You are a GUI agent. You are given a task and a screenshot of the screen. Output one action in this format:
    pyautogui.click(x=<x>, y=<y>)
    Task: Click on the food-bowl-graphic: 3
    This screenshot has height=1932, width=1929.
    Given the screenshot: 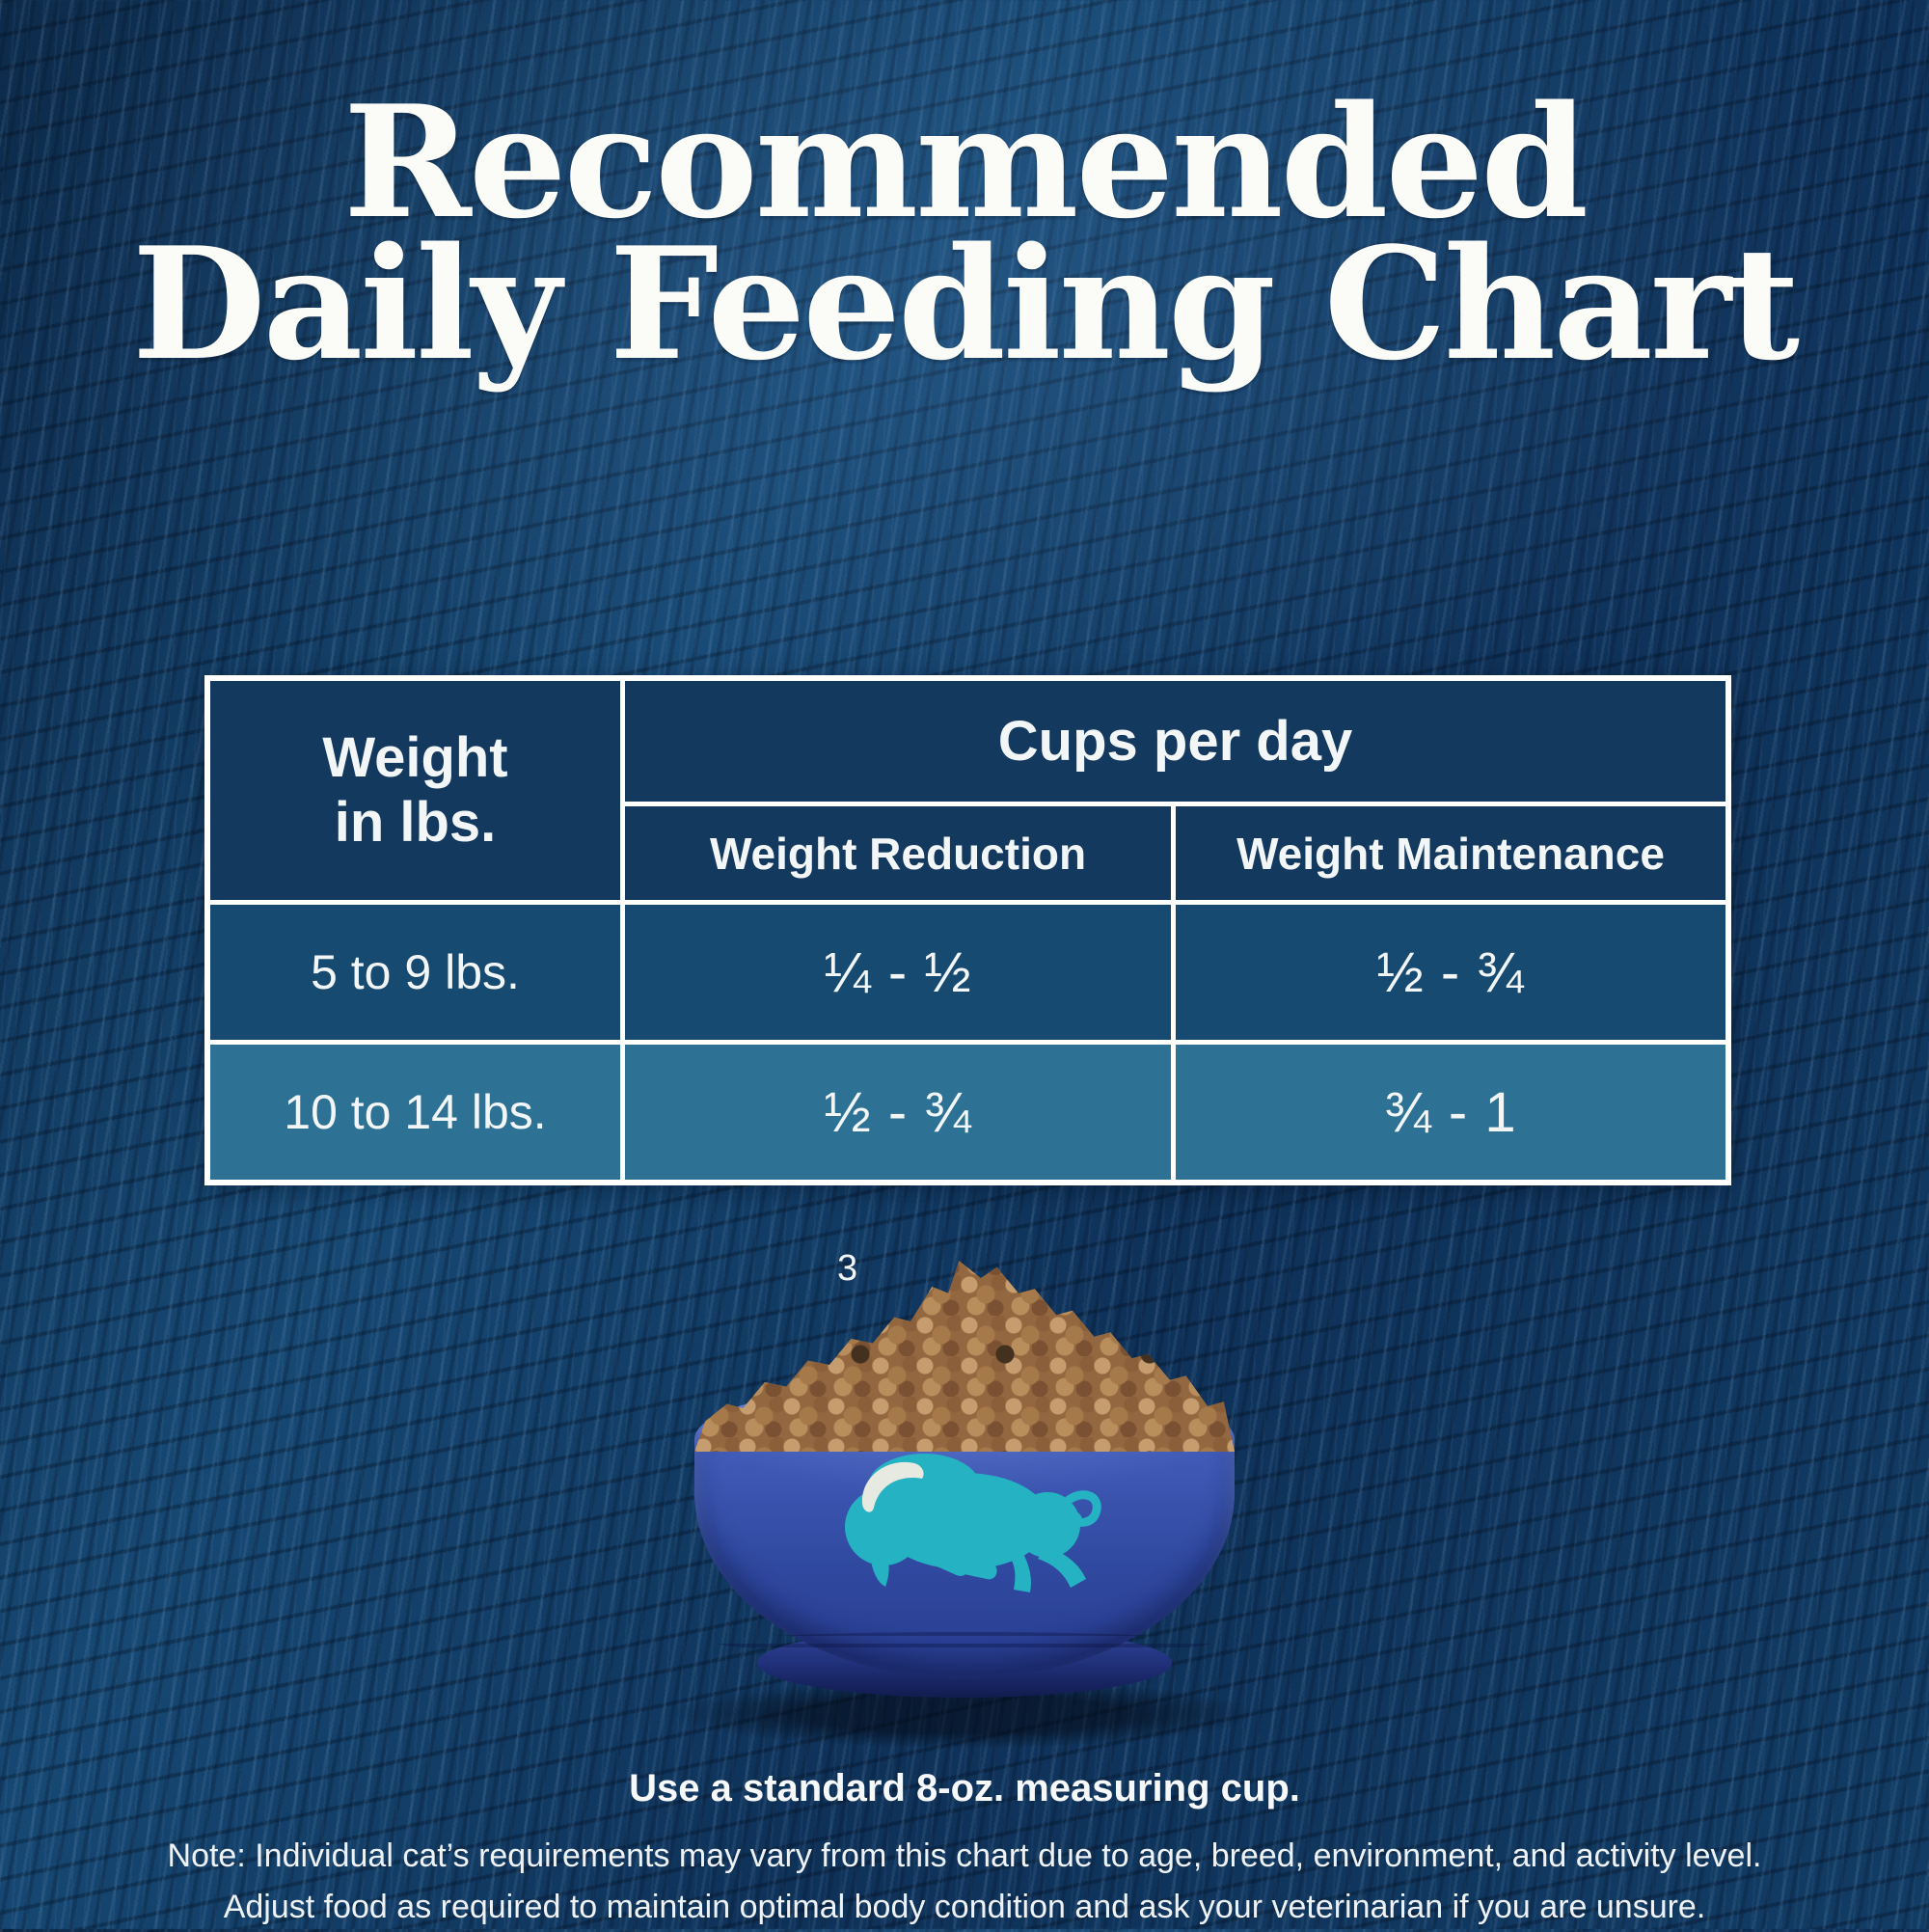 What is the action you would take?
    pyautogui.click(x=965, y=1495)
    